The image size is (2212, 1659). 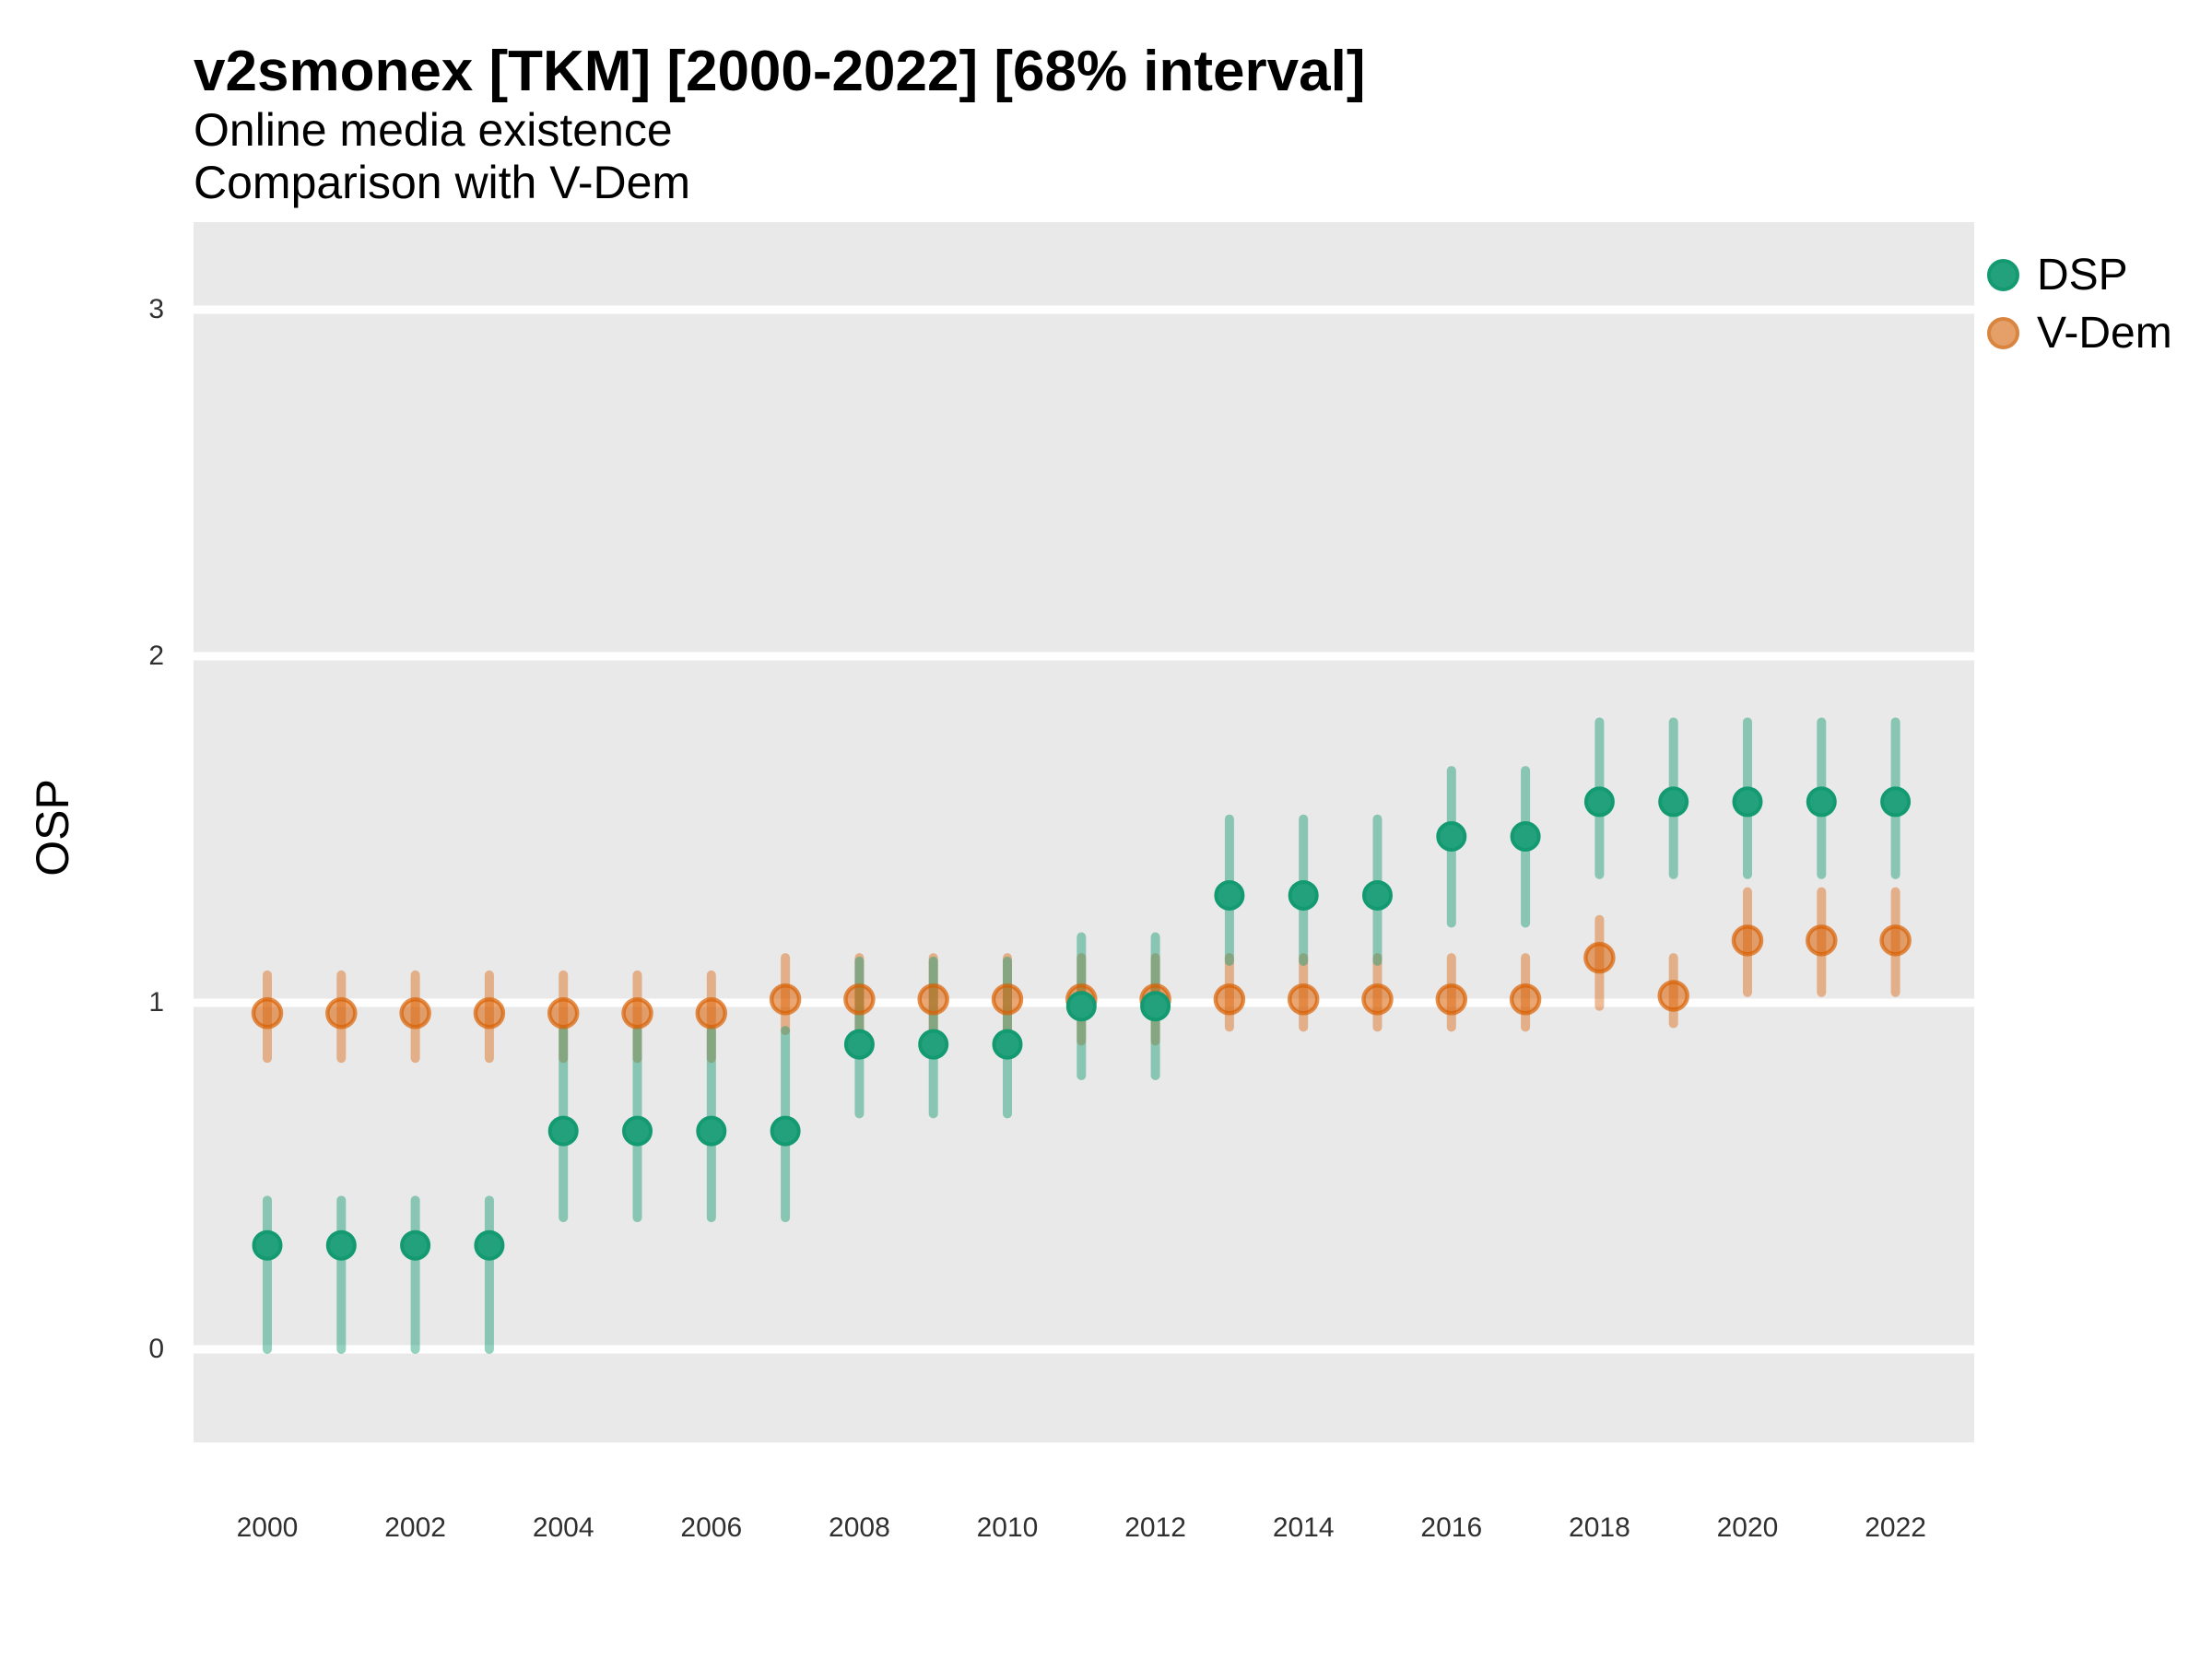 What do you see at coordinates (1303, 895) in the screenshot?
I see `dsp-point-2014` at bounding box center [1303, 895].